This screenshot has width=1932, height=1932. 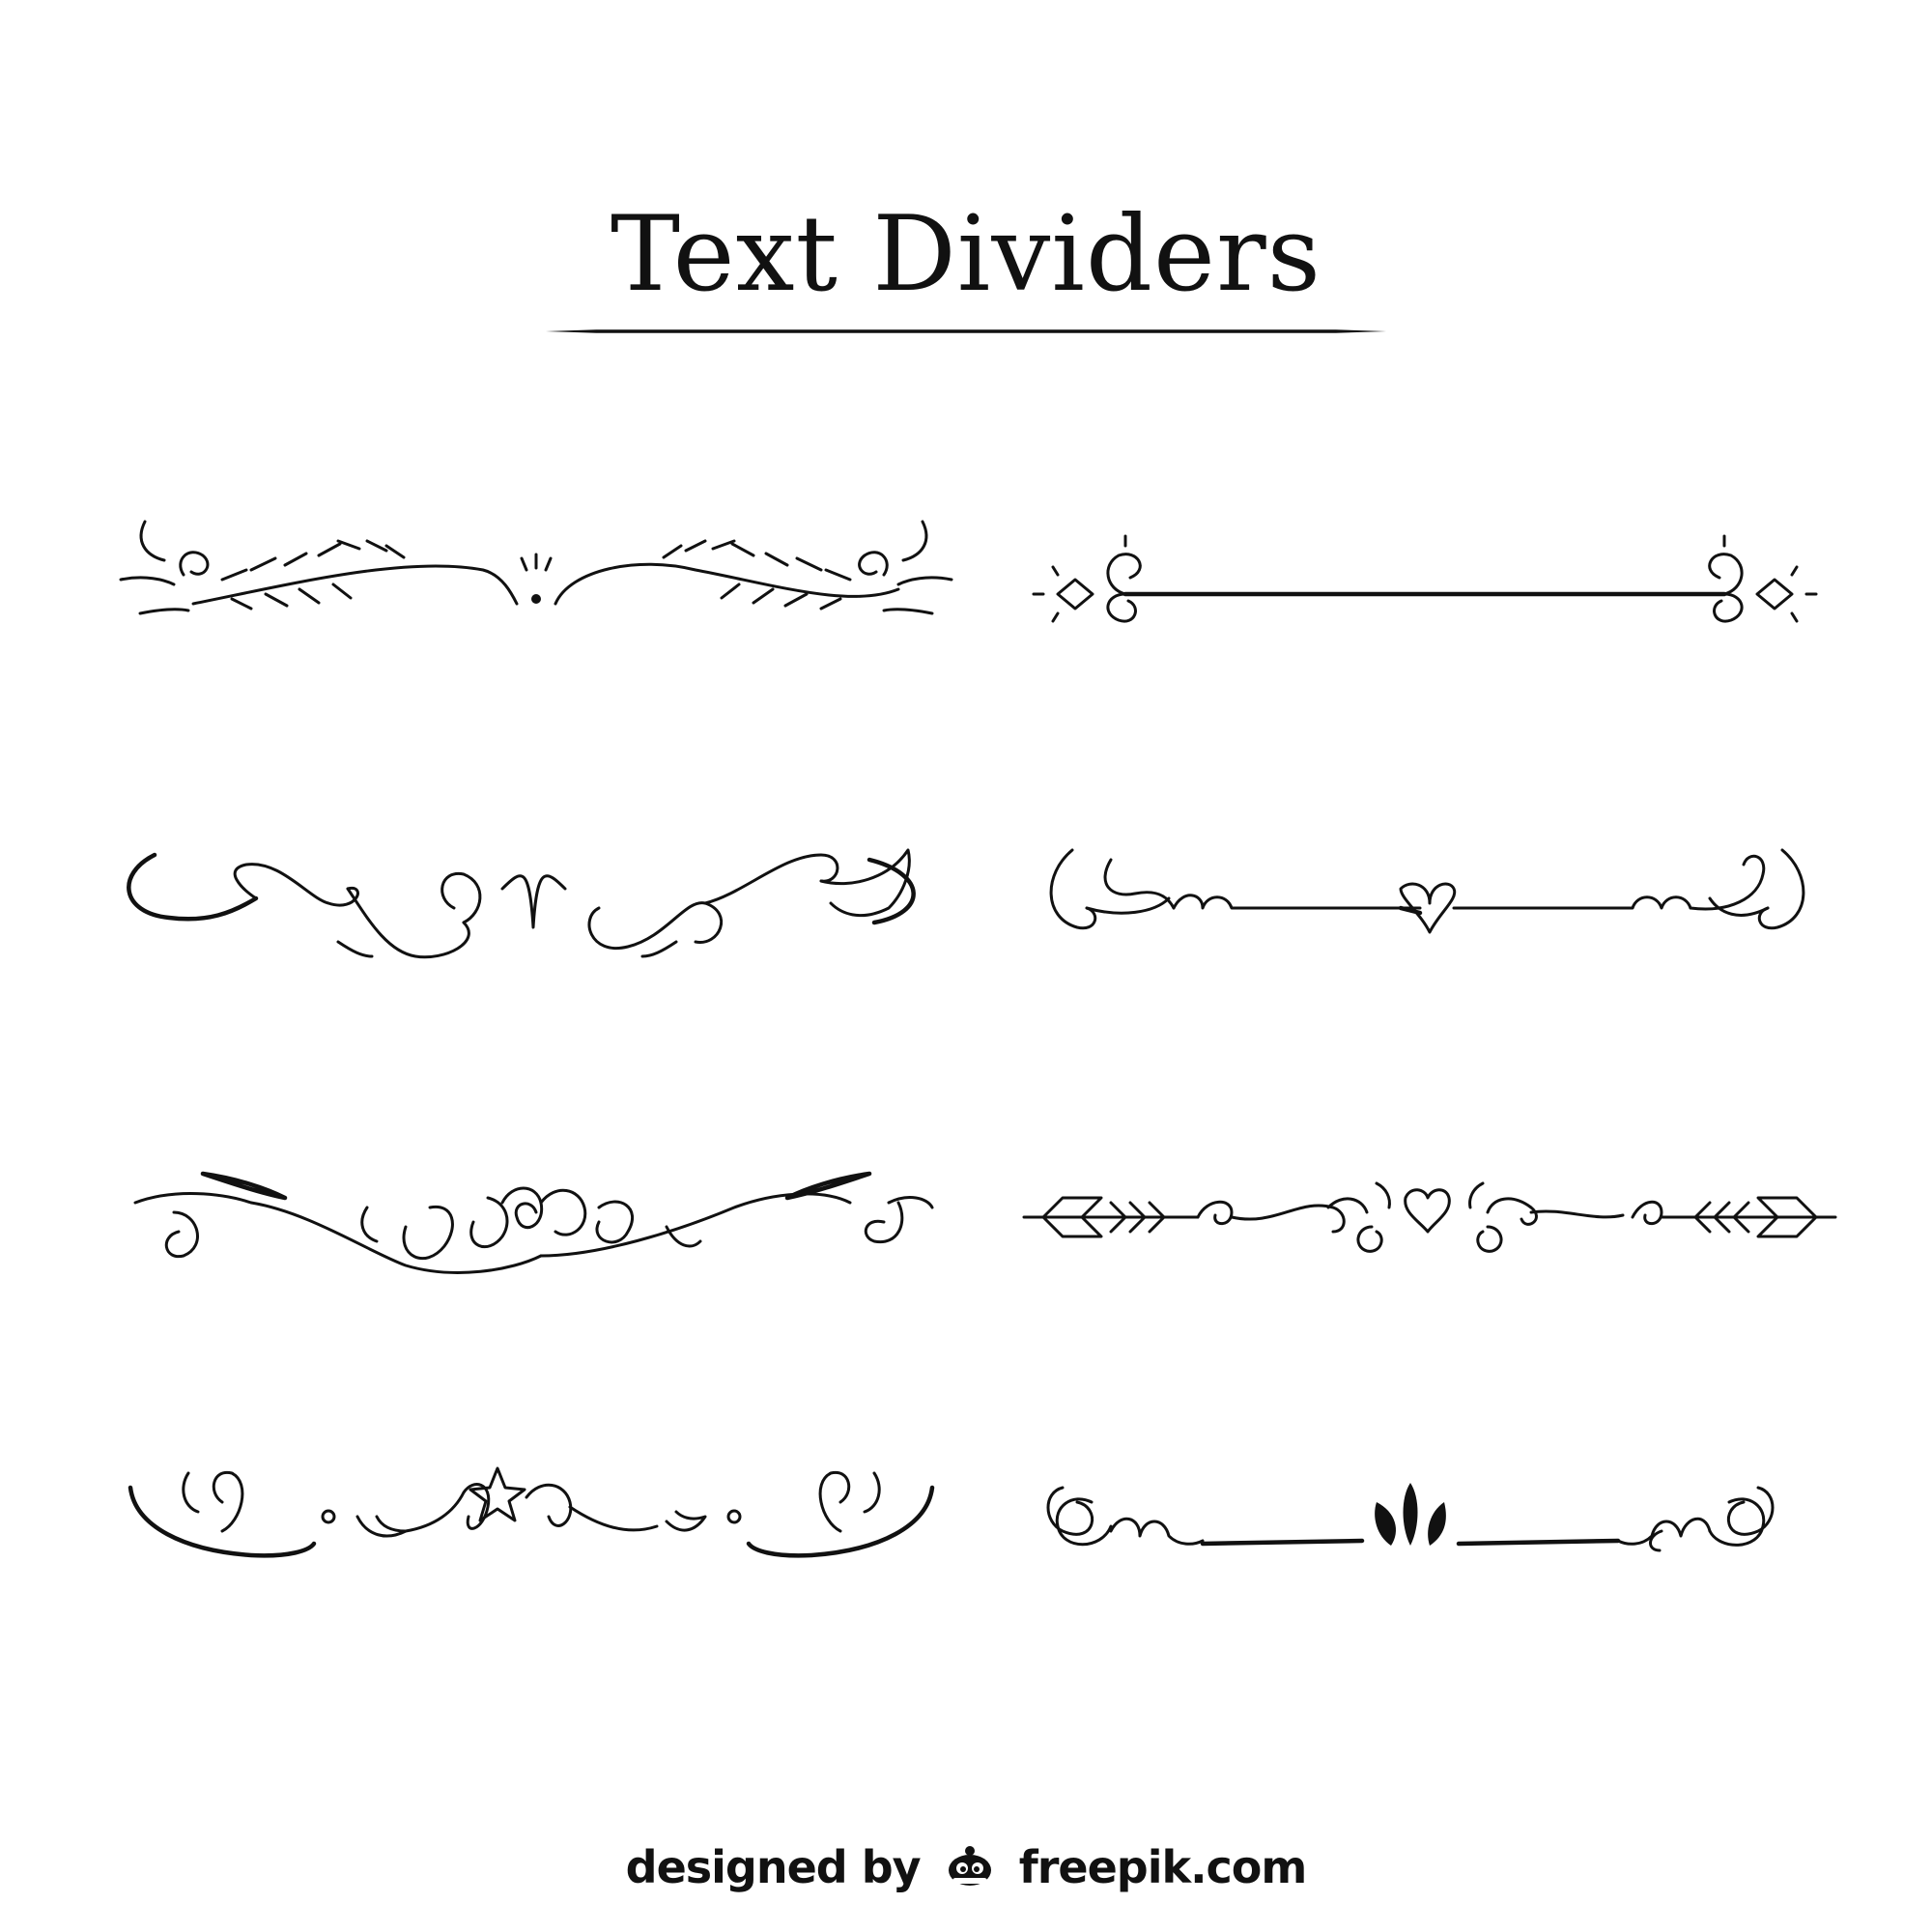 What do you see at coordinates (533, 1222) in the screenshot?
I see `flourish-scroll-divider` at bounding box center [533, 1222].